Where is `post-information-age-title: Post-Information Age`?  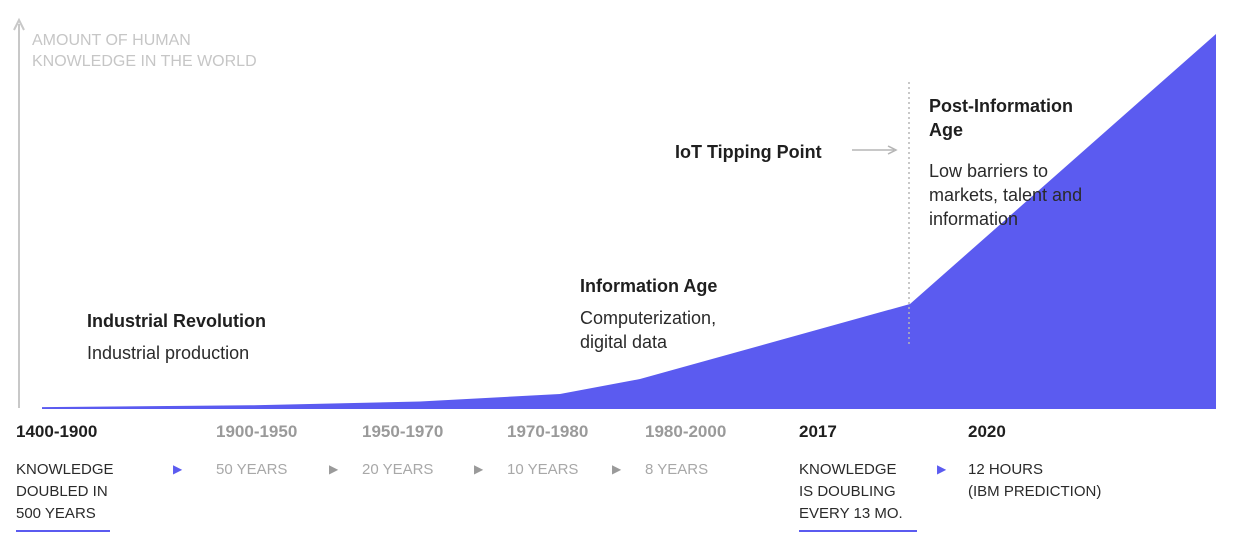 post-information-age-title: Post-Information Age is located at coordinates (1001, 118).